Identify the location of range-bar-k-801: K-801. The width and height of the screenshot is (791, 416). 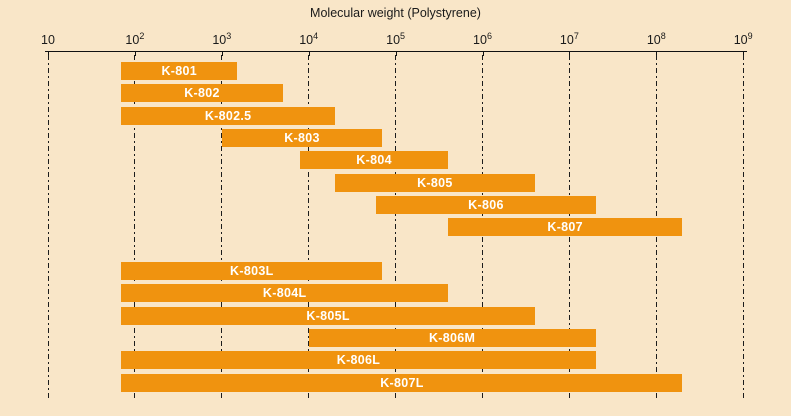
(179, 71).